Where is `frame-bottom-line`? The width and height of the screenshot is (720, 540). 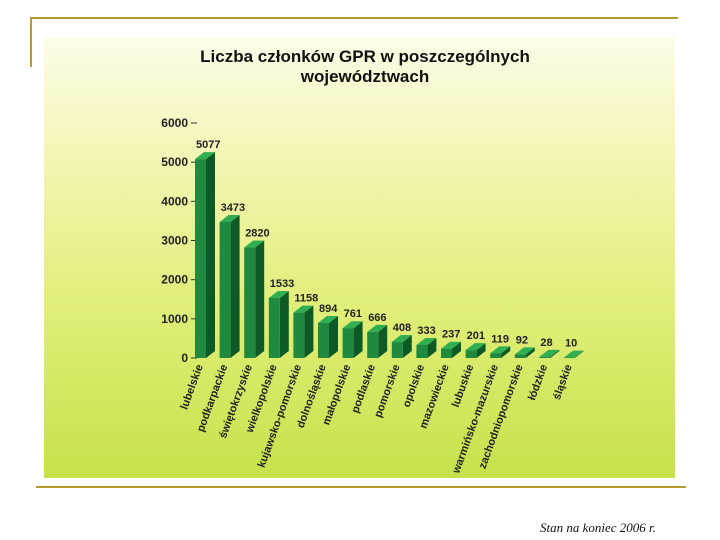
frame-bottom-line is located at coordinates (361, 487).